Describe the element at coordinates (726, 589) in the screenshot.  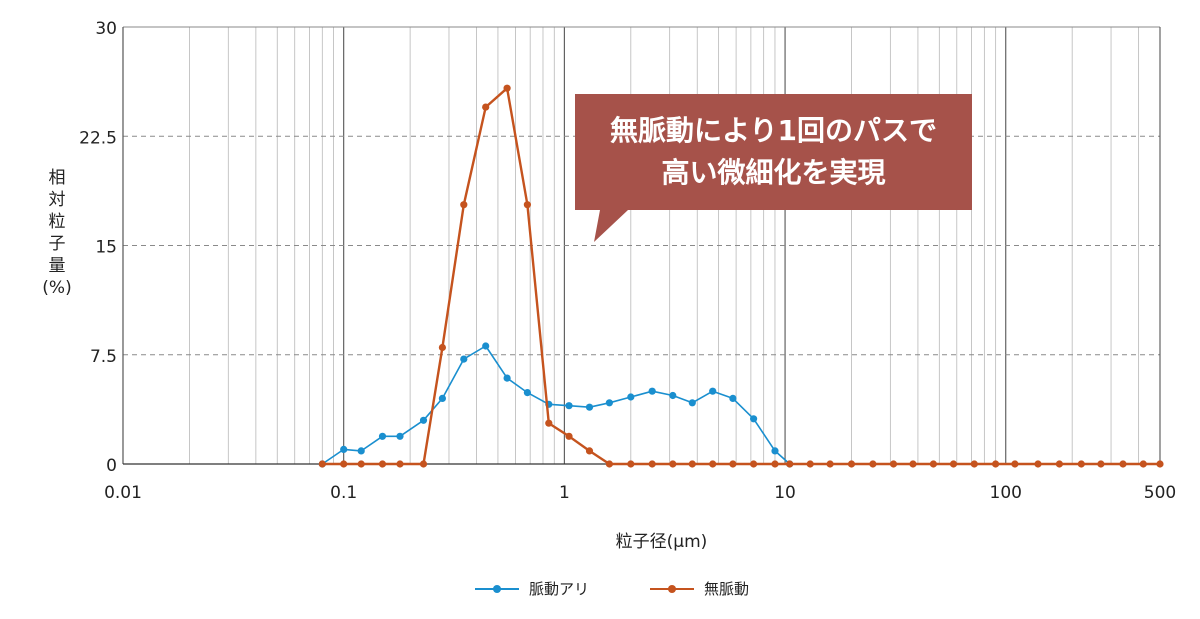
I see `legend-label: 無脈動` at that location.